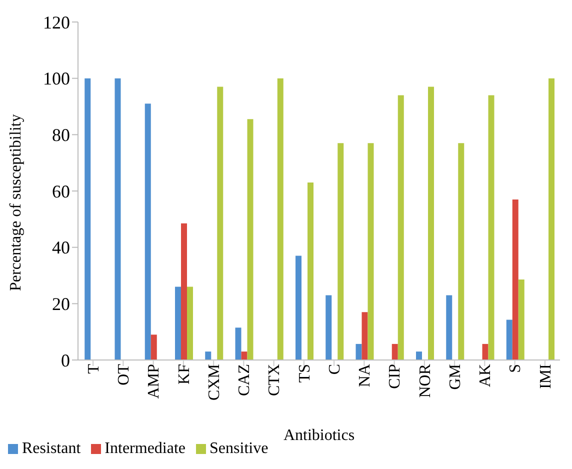 This screenshot has height=469, width=572. Describe the element at coordinates (365, 376) in the screenshot. I see `x-tick-label: NA` at that location.